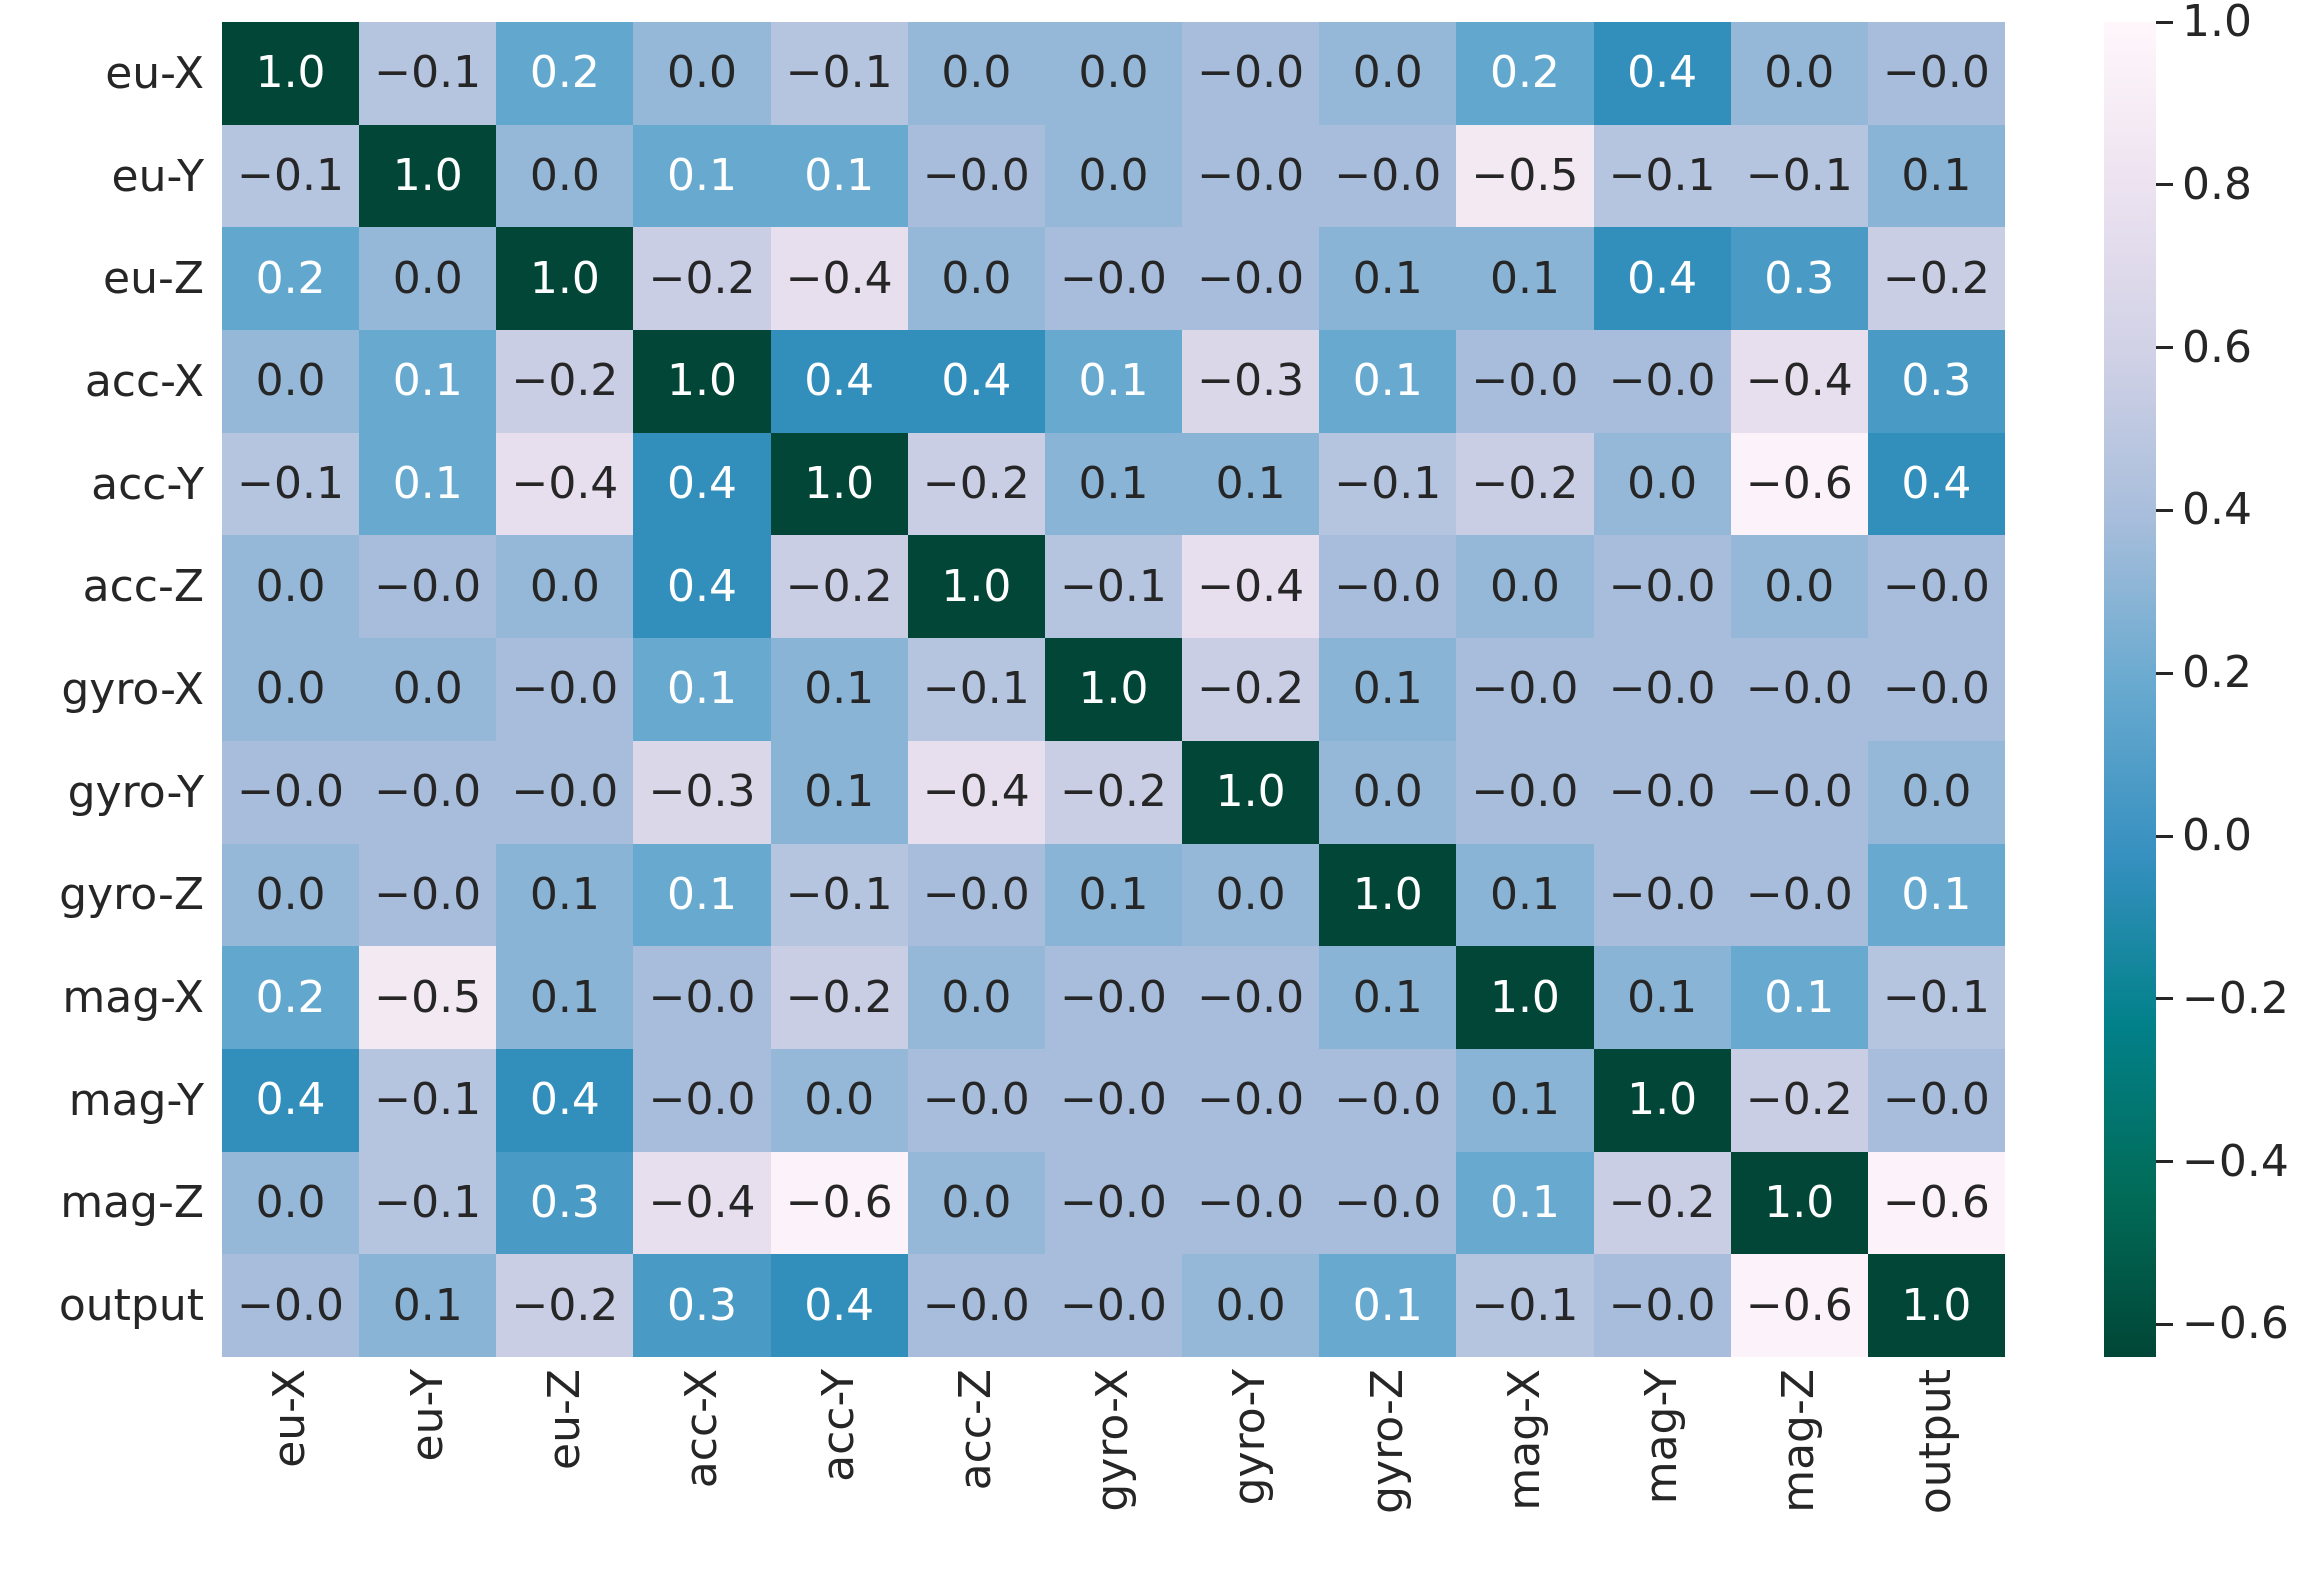 The image size is (2324, 1577). I want to click on x-tick-label: mag-X, so click(1524, 1440).